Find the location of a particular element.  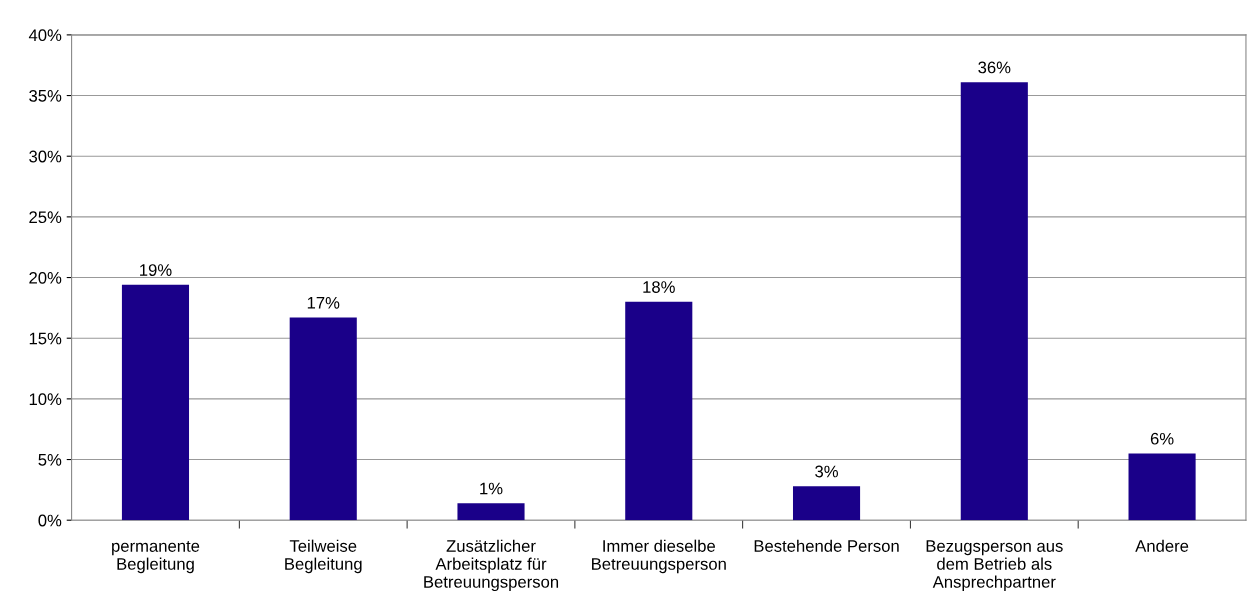

data-label: 1% is located at coordinates (491, 488).